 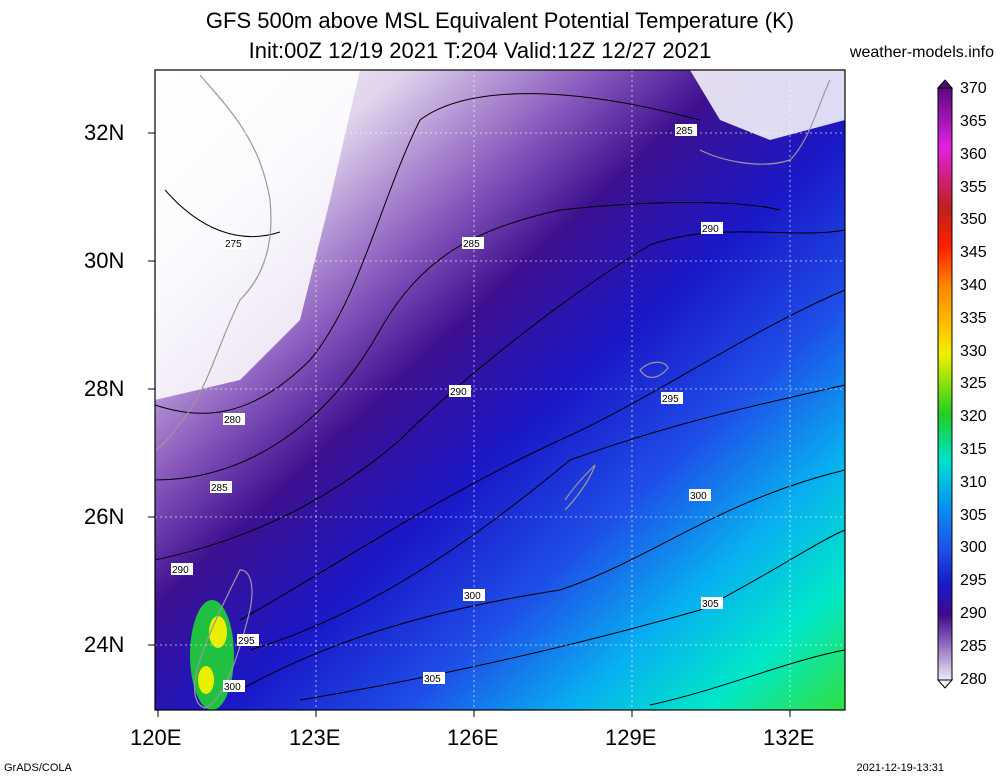 What do you see at coordinates (973, 613) in the screenshot?
I see `colorbar-label: 290` at bounding box center [973, 613].